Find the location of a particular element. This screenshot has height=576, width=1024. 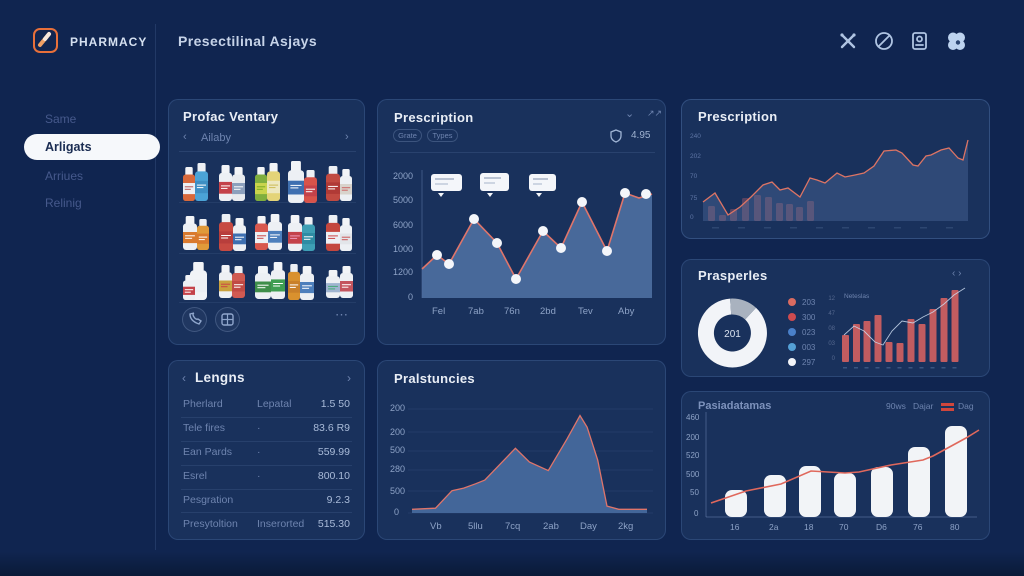

svg-text: 0 is located at coordinates (834, 359).